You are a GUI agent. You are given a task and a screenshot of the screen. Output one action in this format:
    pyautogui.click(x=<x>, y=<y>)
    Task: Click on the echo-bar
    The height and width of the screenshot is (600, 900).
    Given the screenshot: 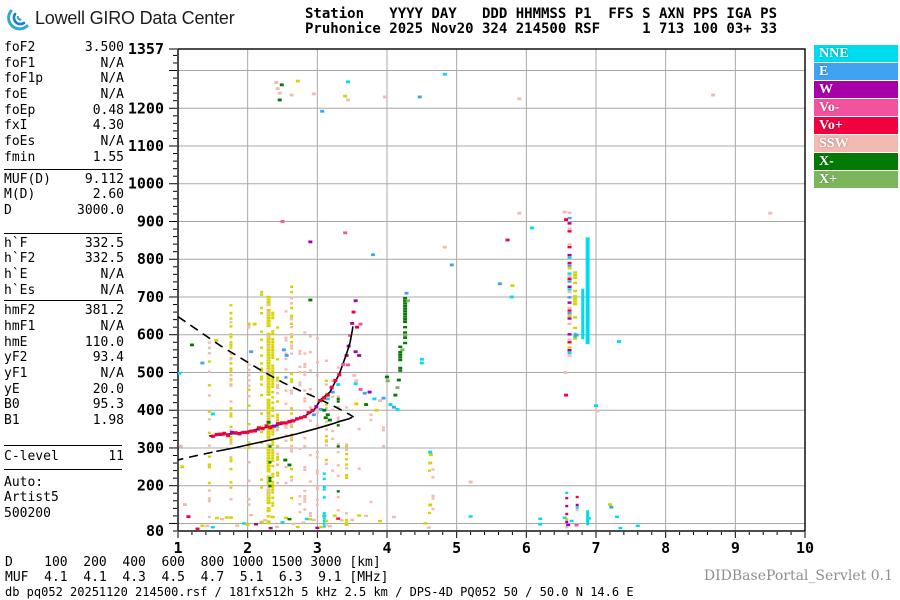 What is the action you would take?
    pyautogui.click(x=587, y=291)
    